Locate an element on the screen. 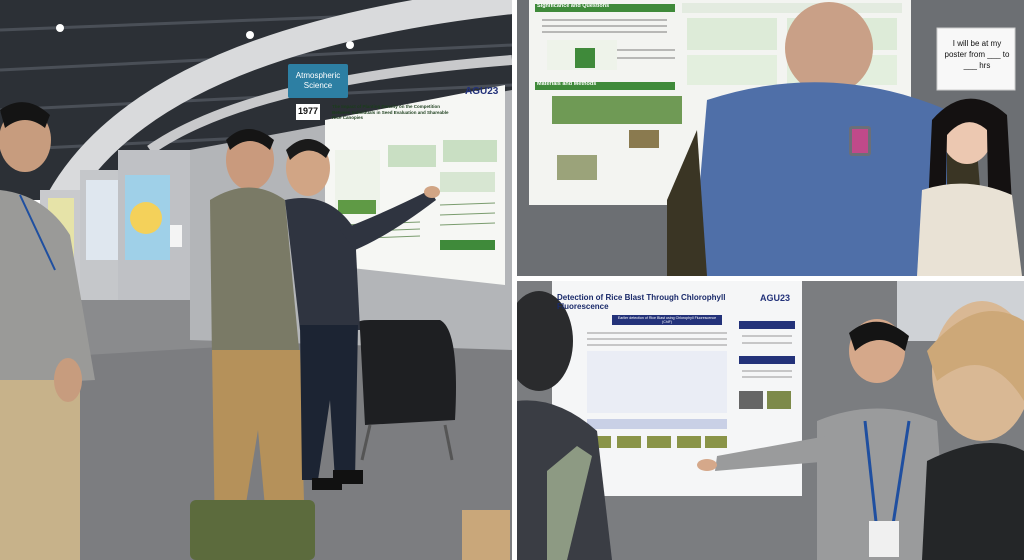 The width and height of the screenshot is (1024, 560). conference-logo-left: AGU23 is located at coordinates (481, 91).